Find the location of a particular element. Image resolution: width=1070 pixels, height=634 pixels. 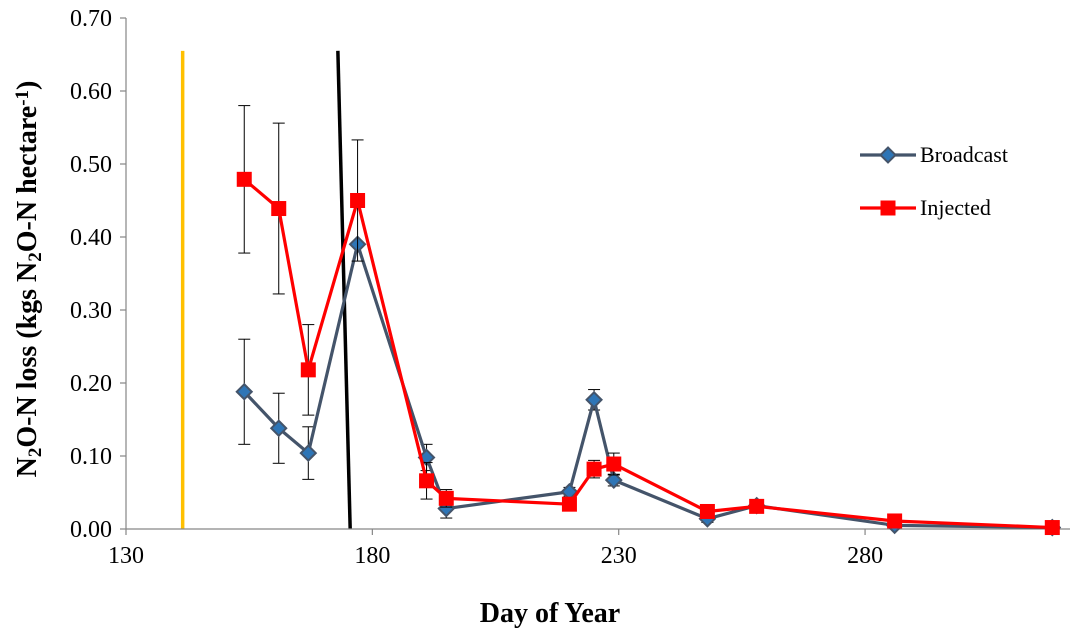

x-tick-label: 280 is located at coordinates (865, 556).